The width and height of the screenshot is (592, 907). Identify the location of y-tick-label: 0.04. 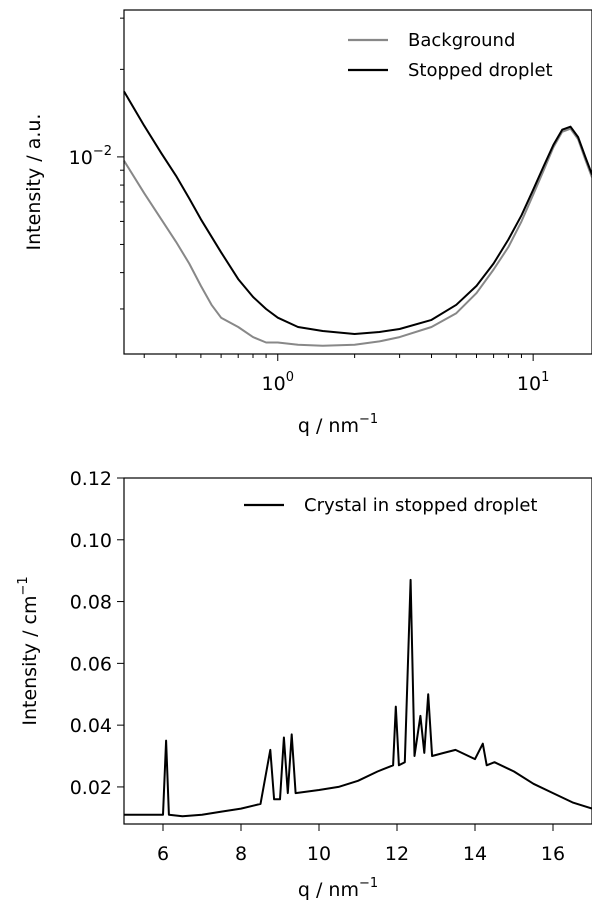
(91, 726).